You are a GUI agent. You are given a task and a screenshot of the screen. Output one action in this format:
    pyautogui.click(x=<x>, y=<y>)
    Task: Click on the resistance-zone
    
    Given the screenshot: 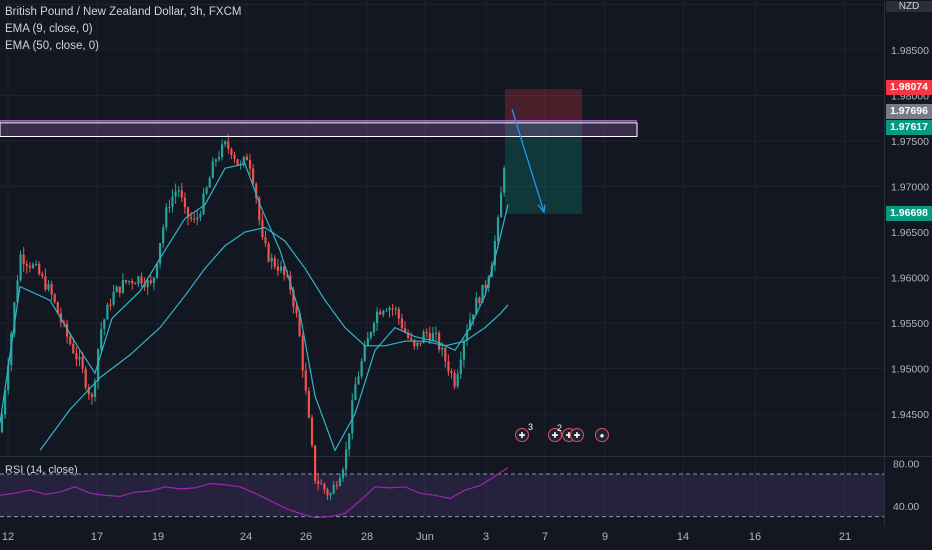 What is the action you would take?
    pyautogui.click(x=319, y=129)
    